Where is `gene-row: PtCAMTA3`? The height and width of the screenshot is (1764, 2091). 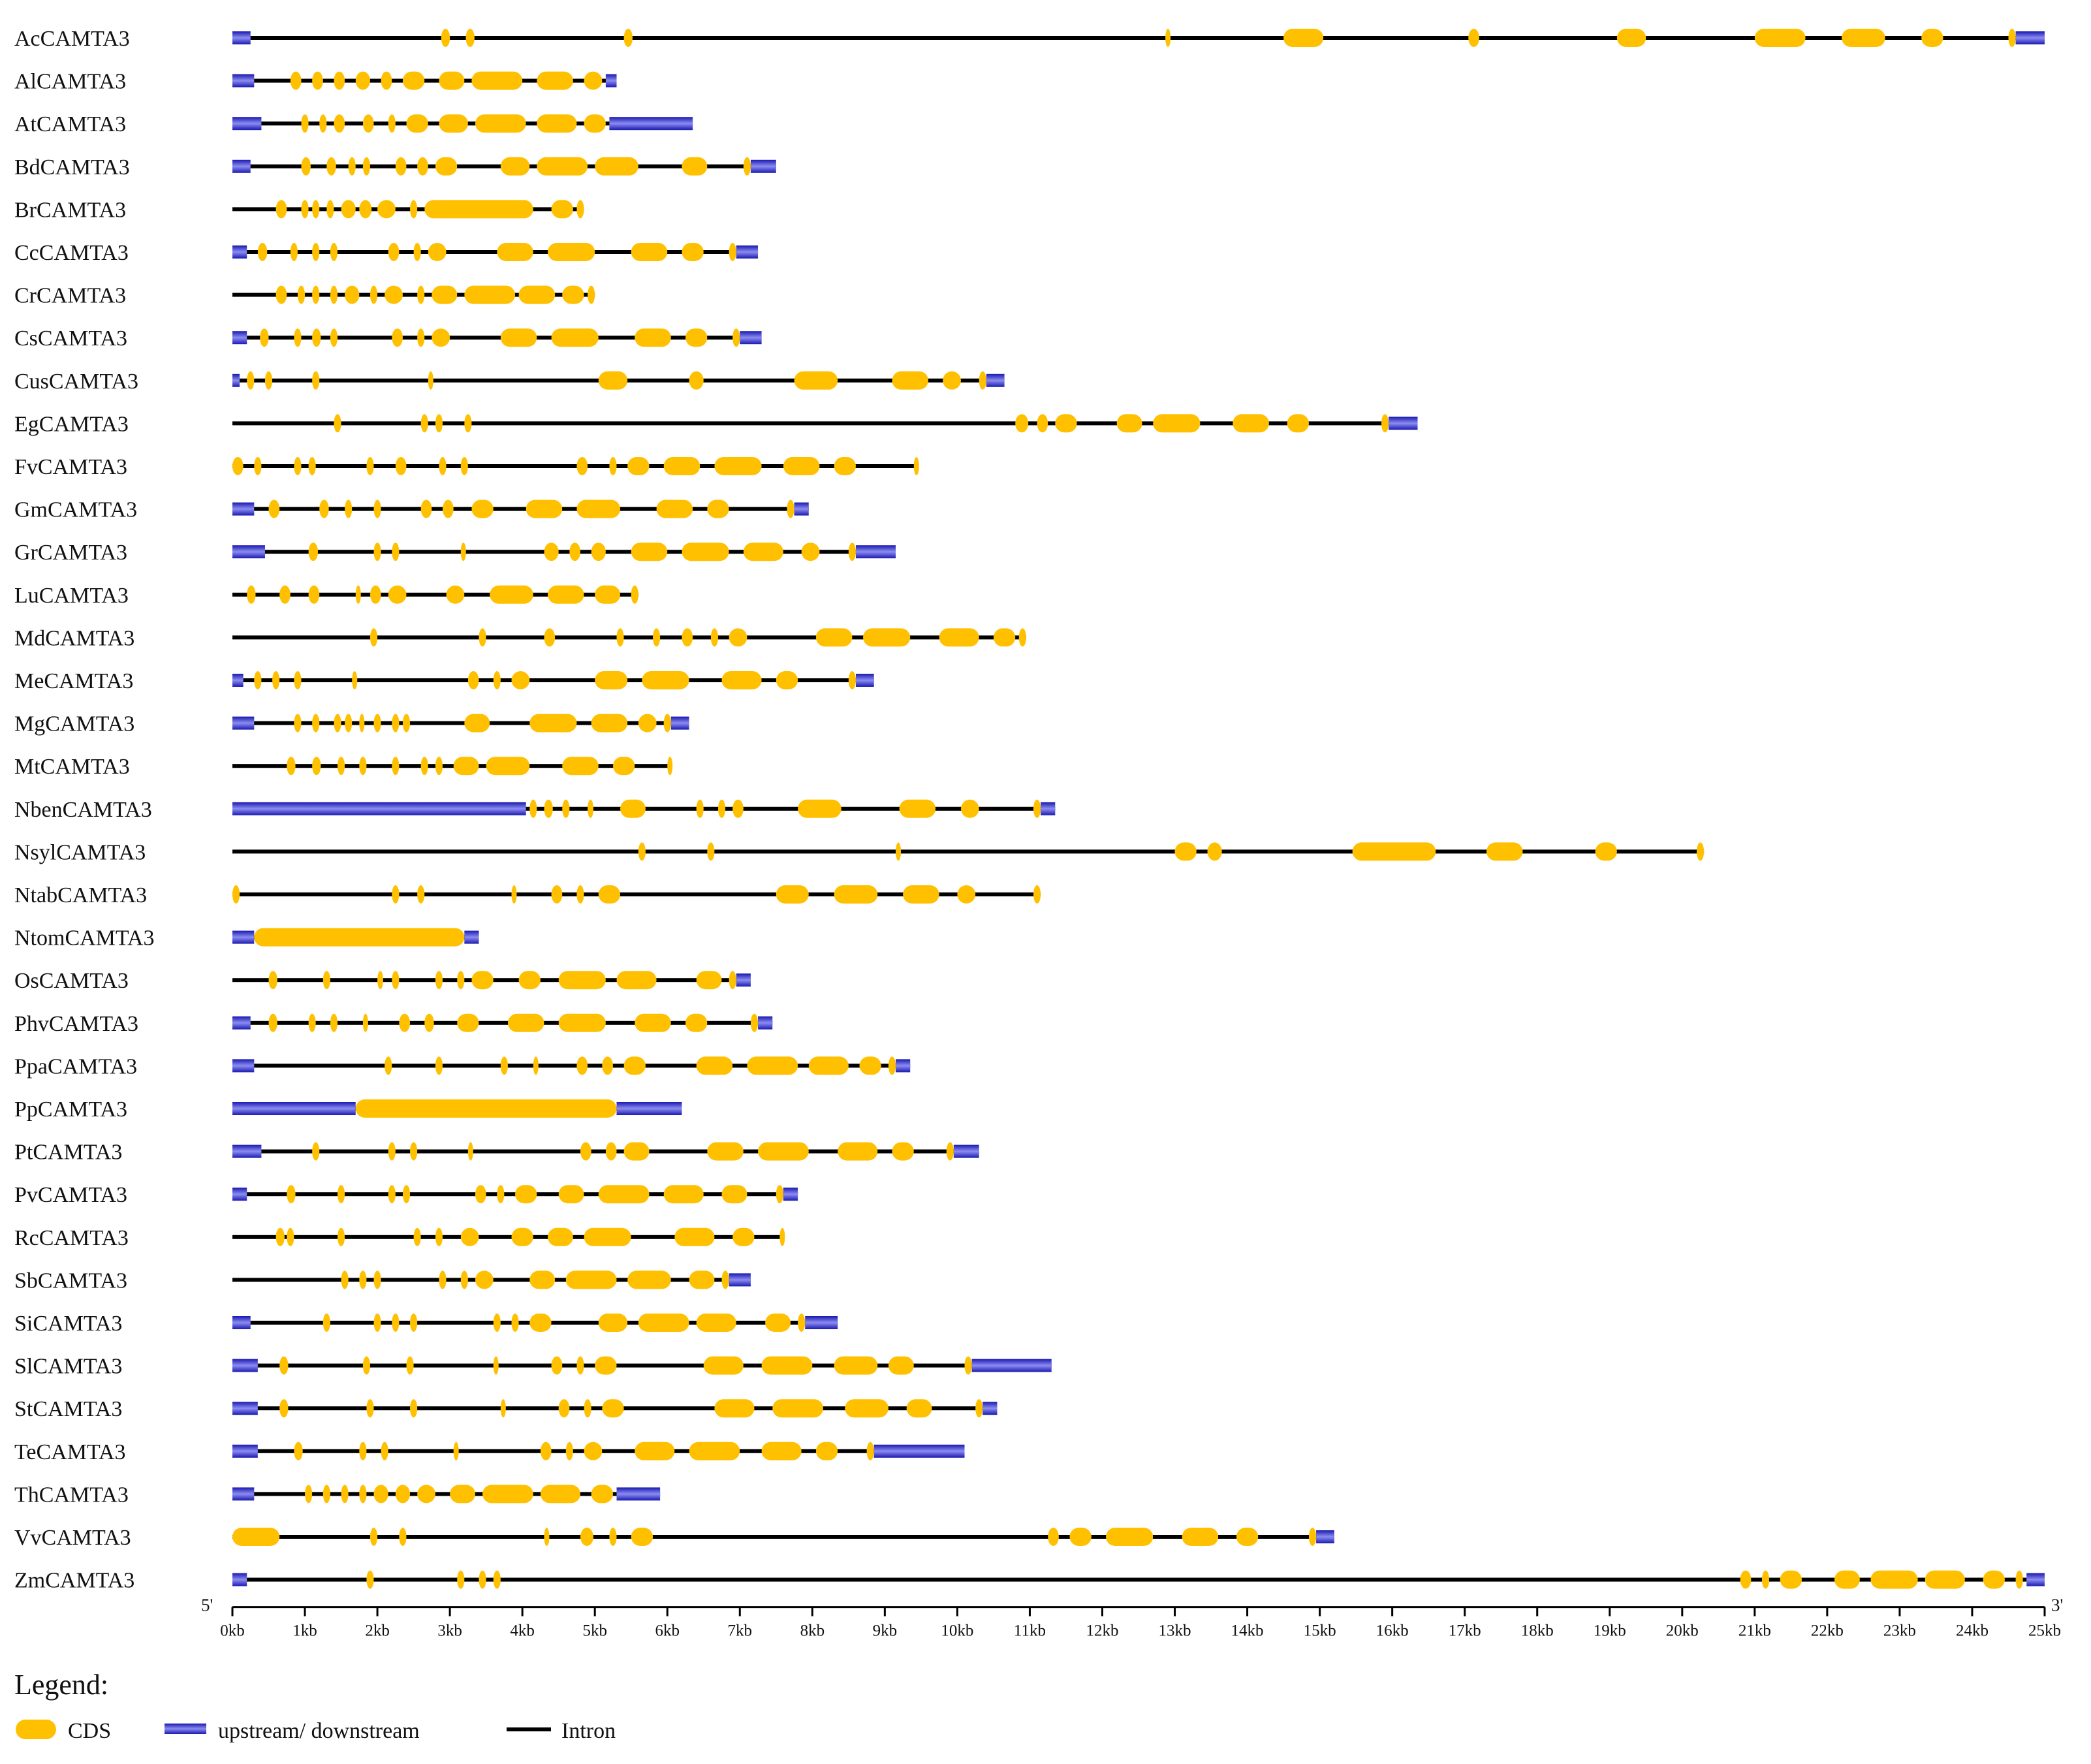 gene-row: PtCAMTA3 is located at coordinates (496, 1153).